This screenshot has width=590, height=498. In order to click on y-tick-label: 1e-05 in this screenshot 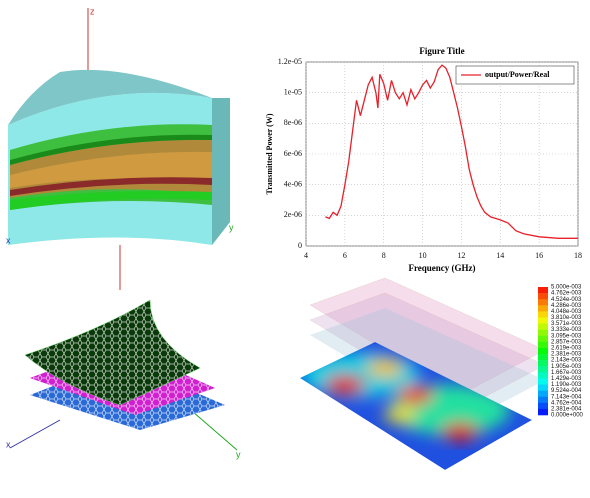, I will do `click(293, 91)`.